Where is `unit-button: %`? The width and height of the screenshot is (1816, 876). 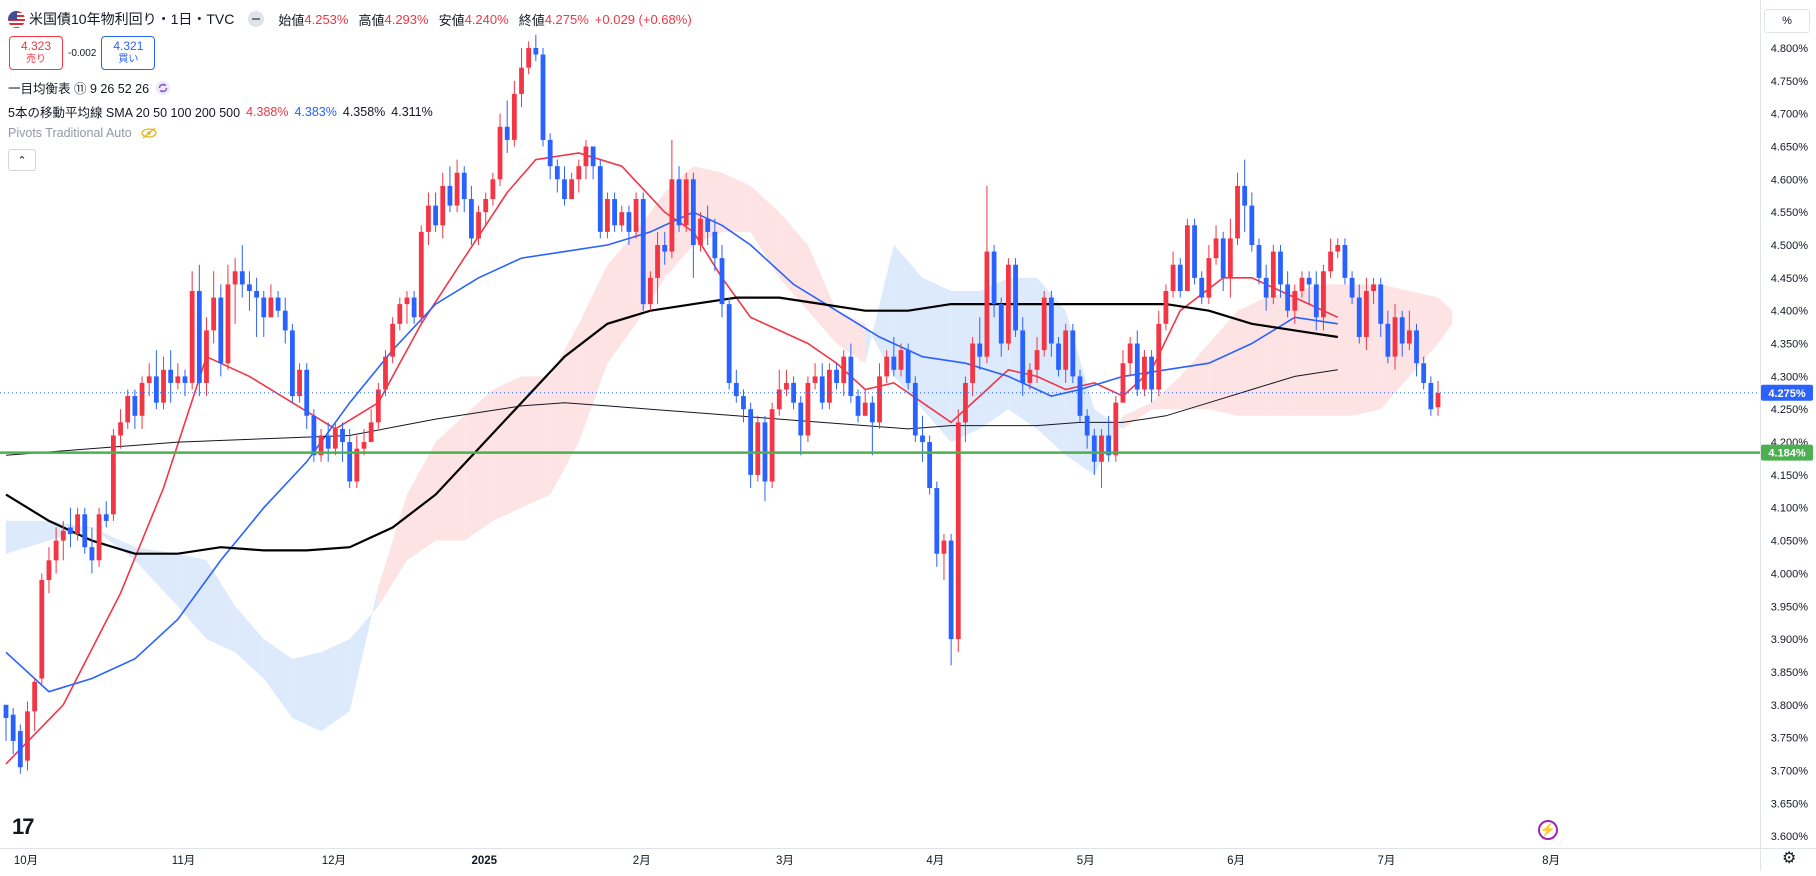
unit-button: % is located at coordinates (1787, 21).